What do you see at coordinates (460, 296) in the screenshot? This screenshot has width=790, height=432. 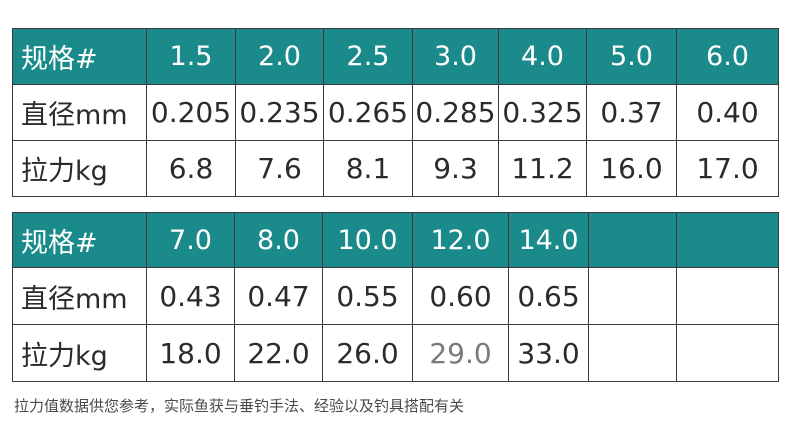 I see `diameter-cell: 0.60` at bounding box center [460, 296].